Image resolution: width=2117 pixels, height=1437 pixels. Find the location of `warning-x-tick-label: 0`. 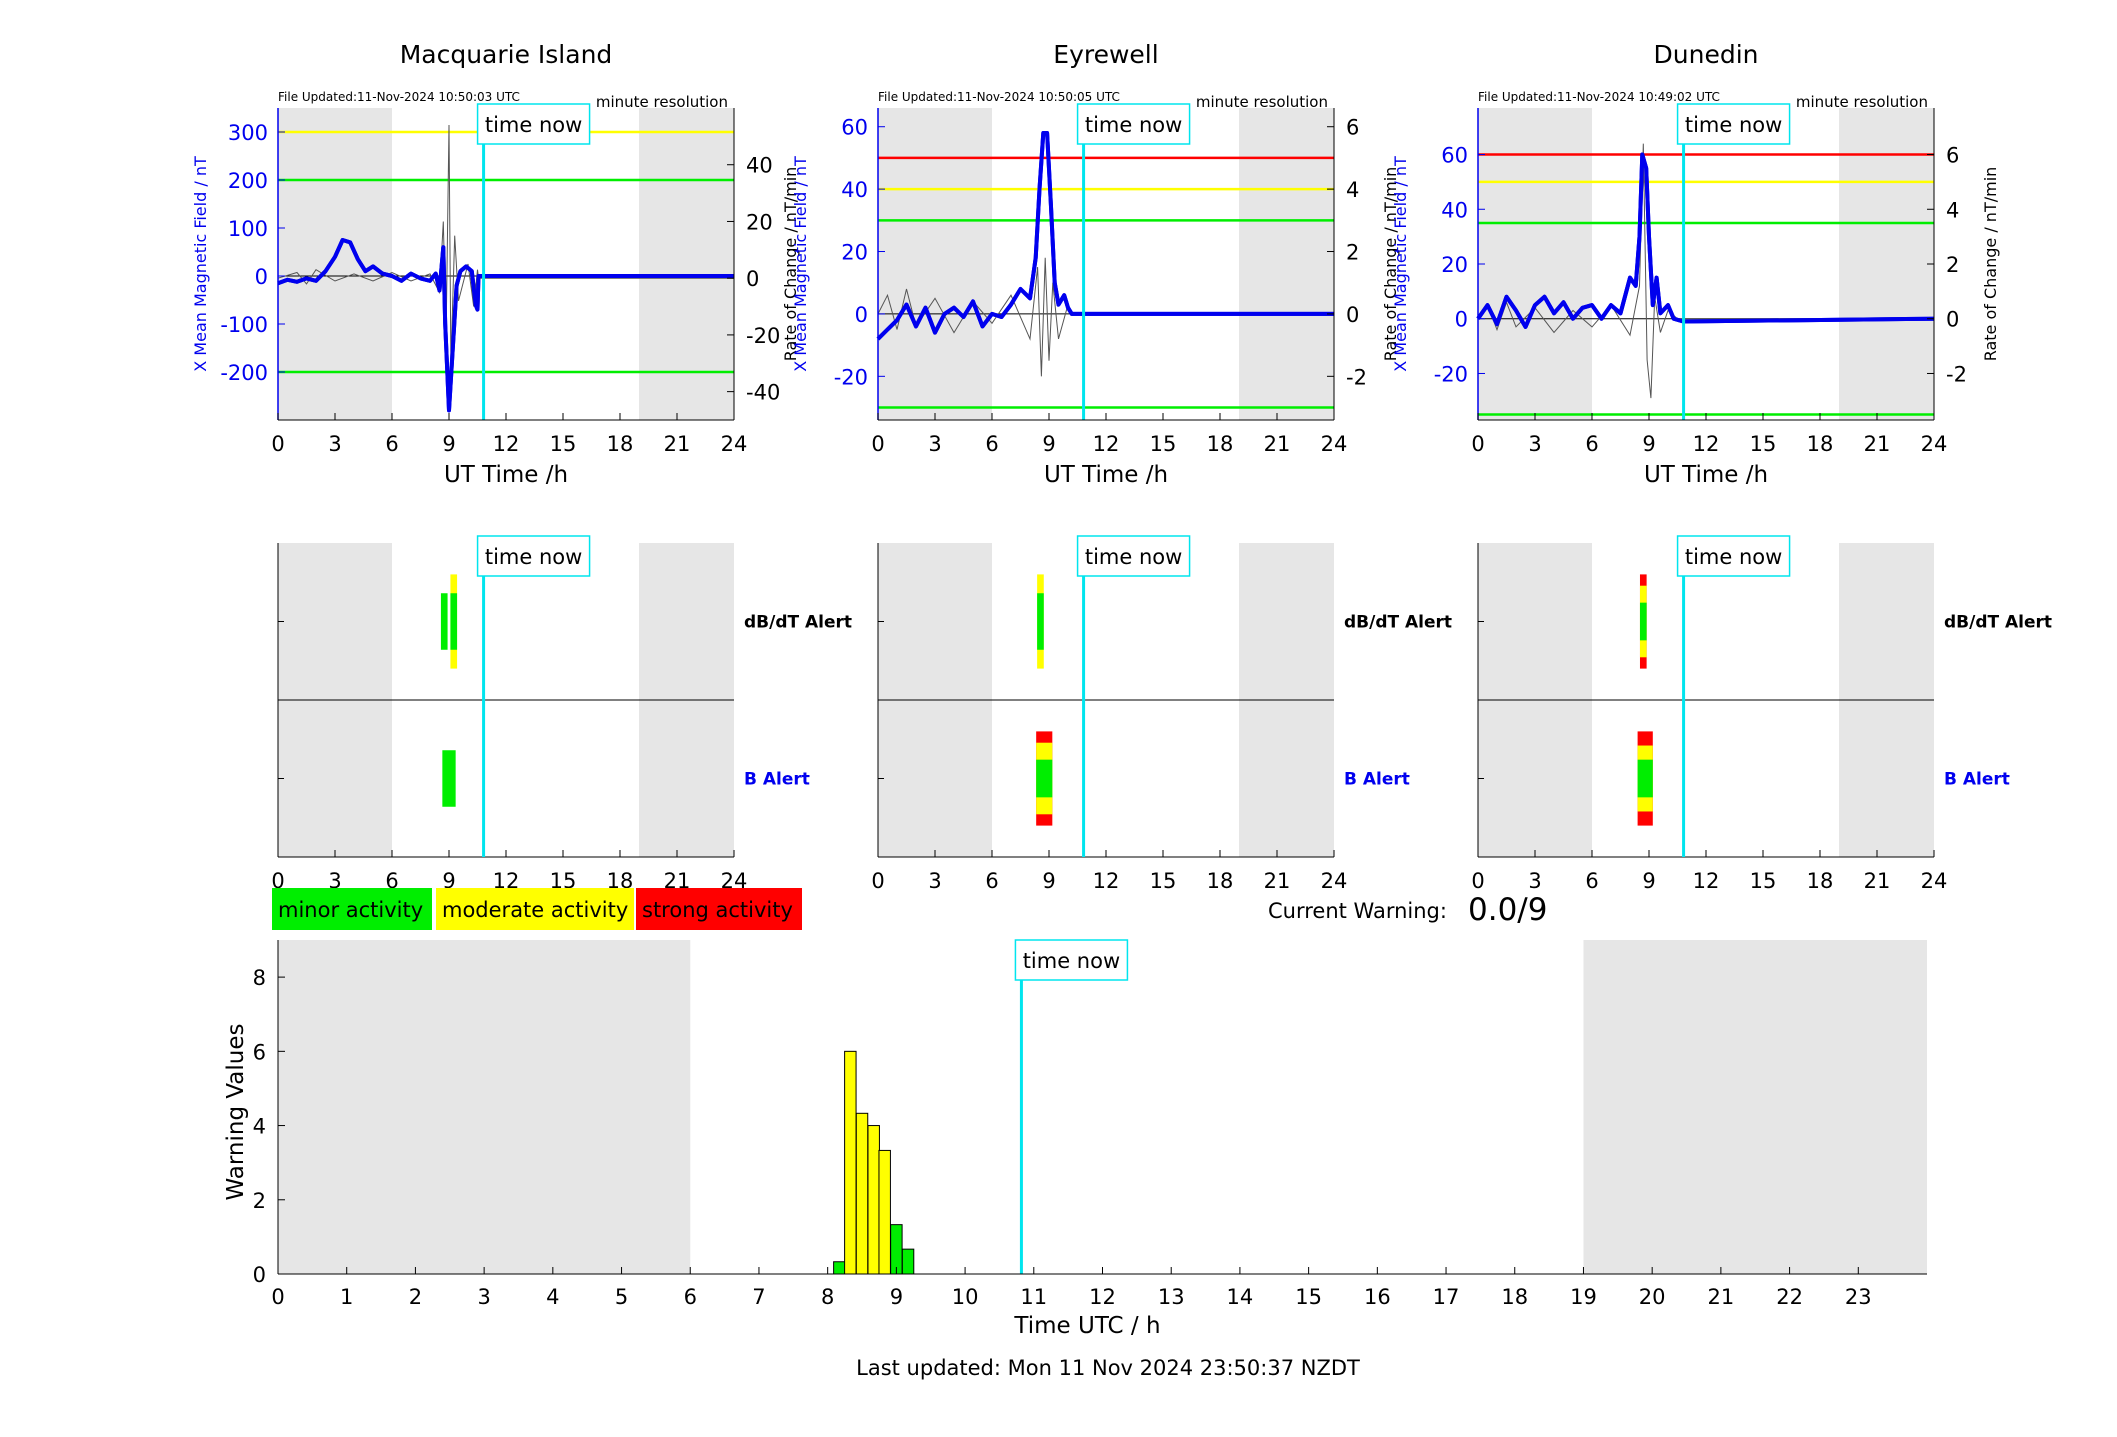

warning-x-tick-label: 0 is located at coordinates (277, 1297).